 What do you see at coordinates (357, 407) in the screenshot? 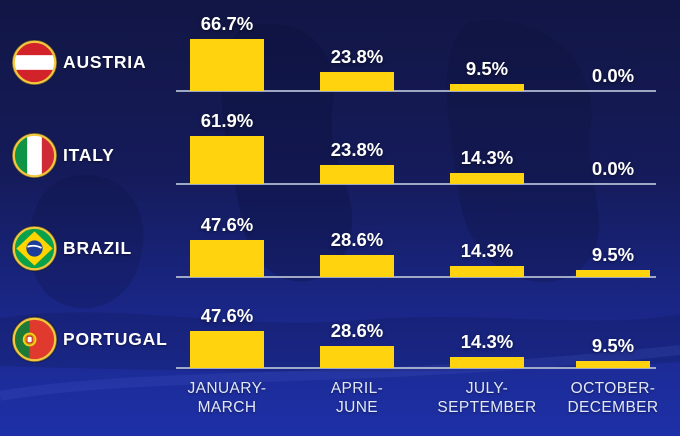
I see `category-line-2: JUNE` at bounding box center [357, 407].